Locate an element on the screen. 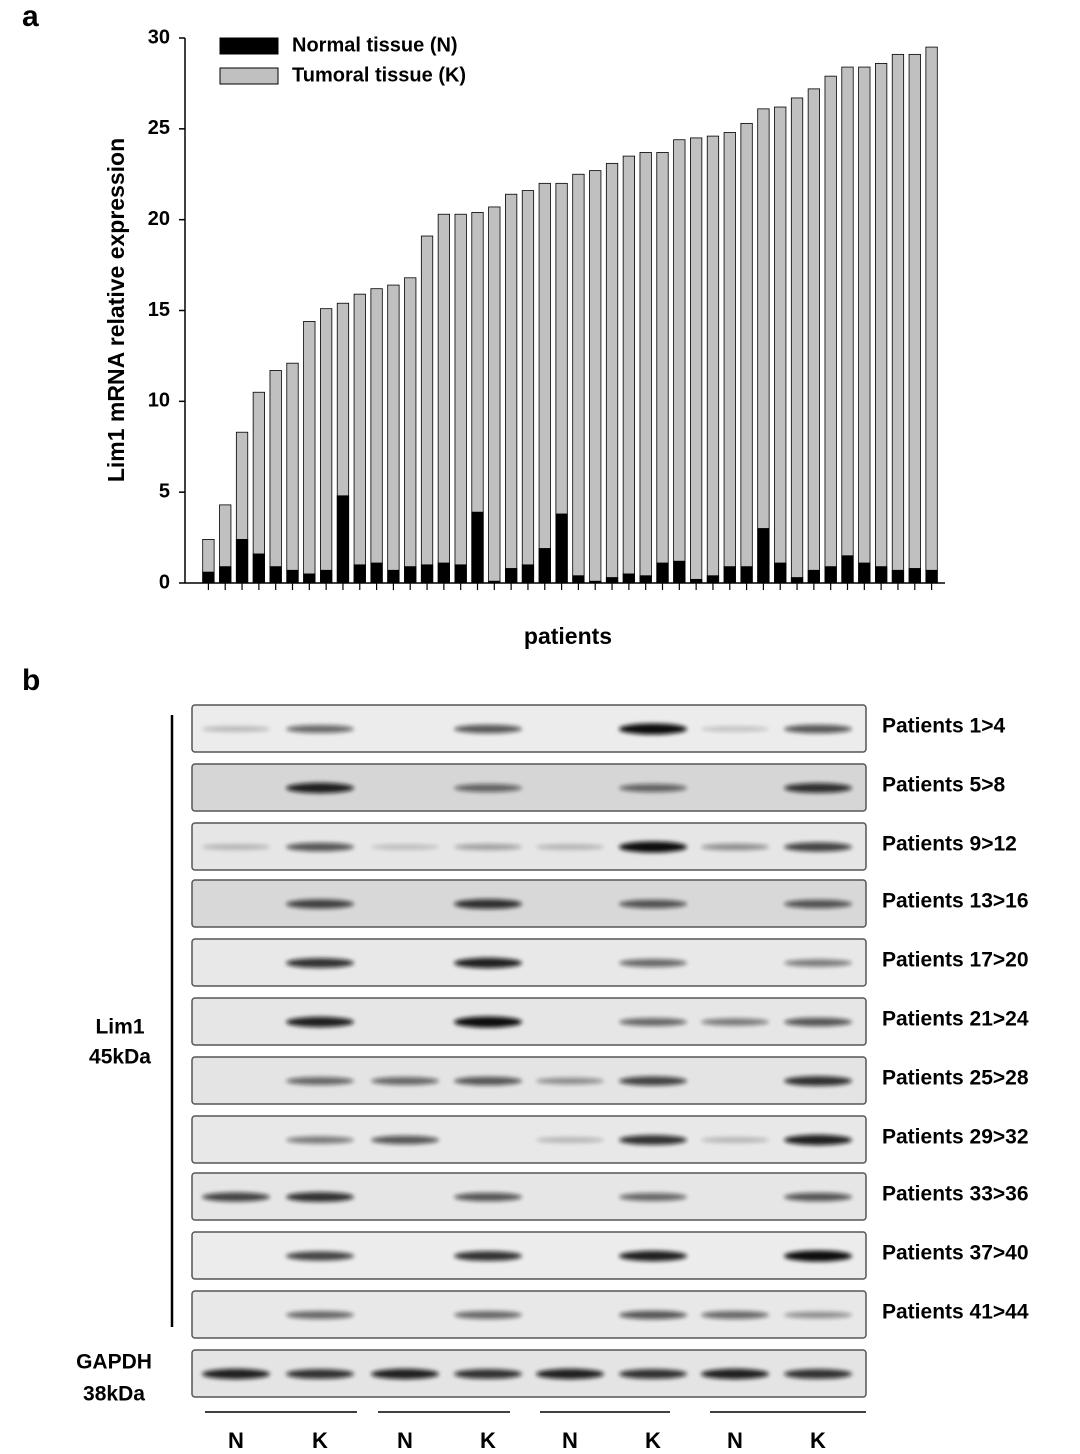 Image resolution: width=1080 pixels, height=1454 pixels. gapdh-label: GAPDH is located at coordinates (114, 1362).